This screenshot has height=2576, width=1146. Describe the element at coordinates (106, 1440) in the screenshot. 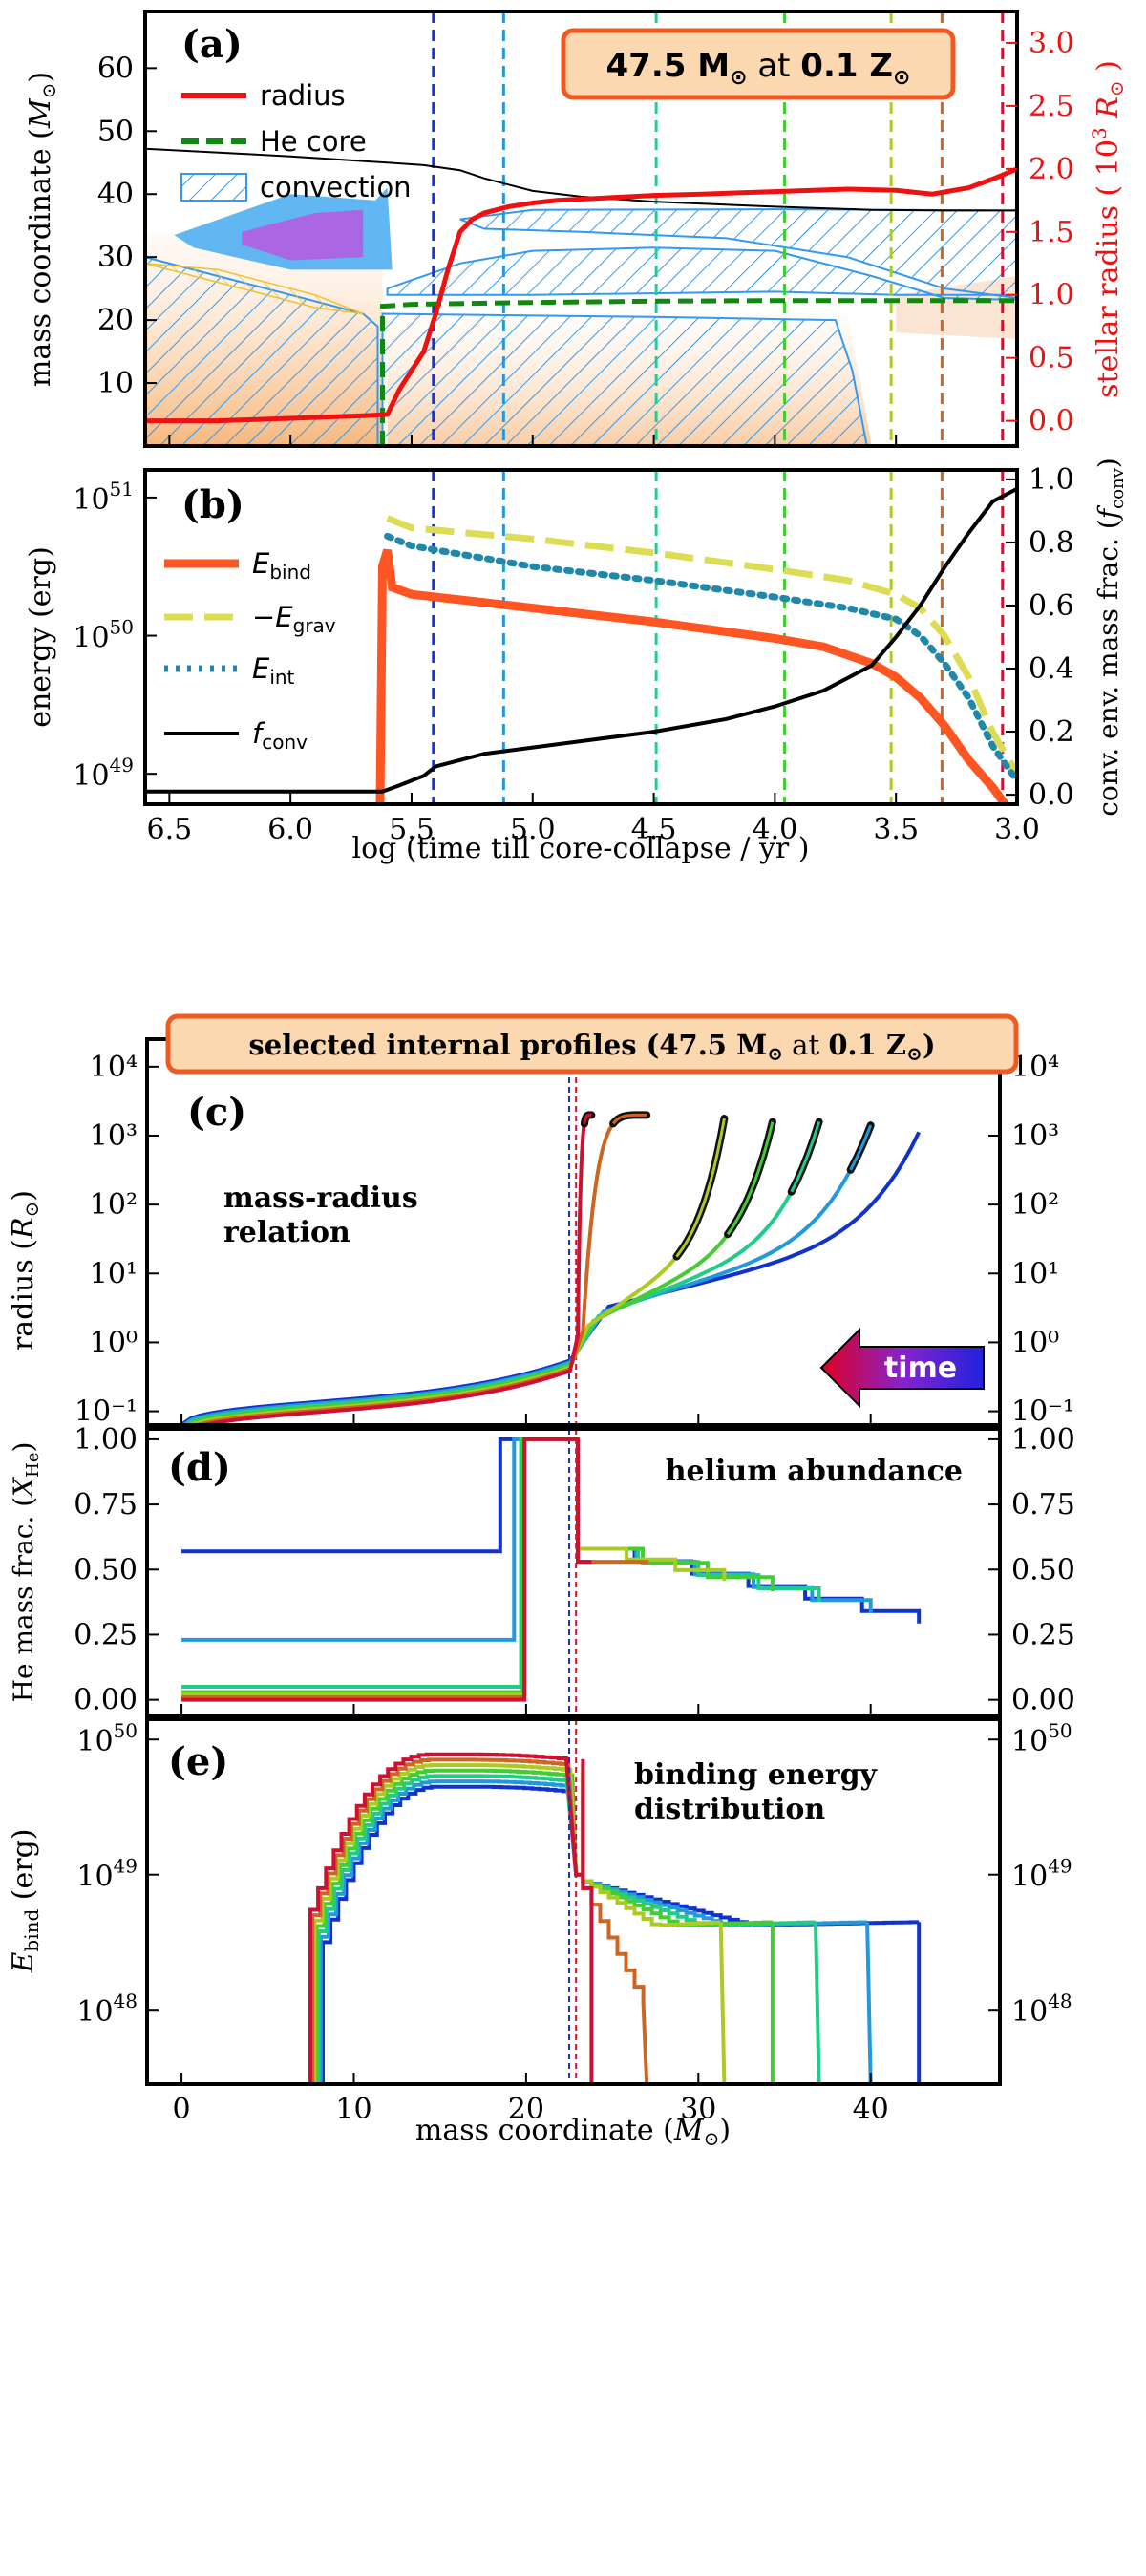

I see `panel-d-ytick-label: 1.00` at that location.